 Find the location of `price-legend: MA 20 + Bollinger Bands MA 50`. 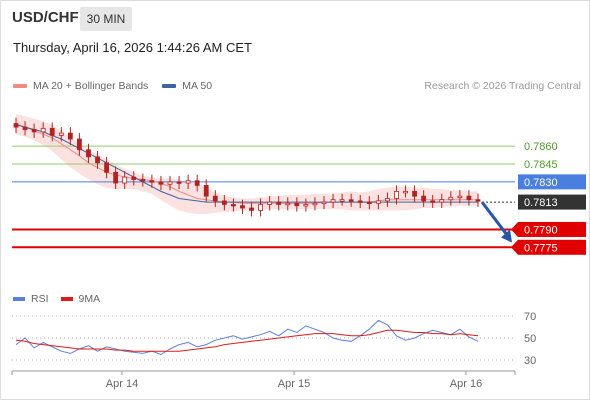

price-legend: MA 20 + Bollinger Bands MA 50 is located at coordinates (119, 86).